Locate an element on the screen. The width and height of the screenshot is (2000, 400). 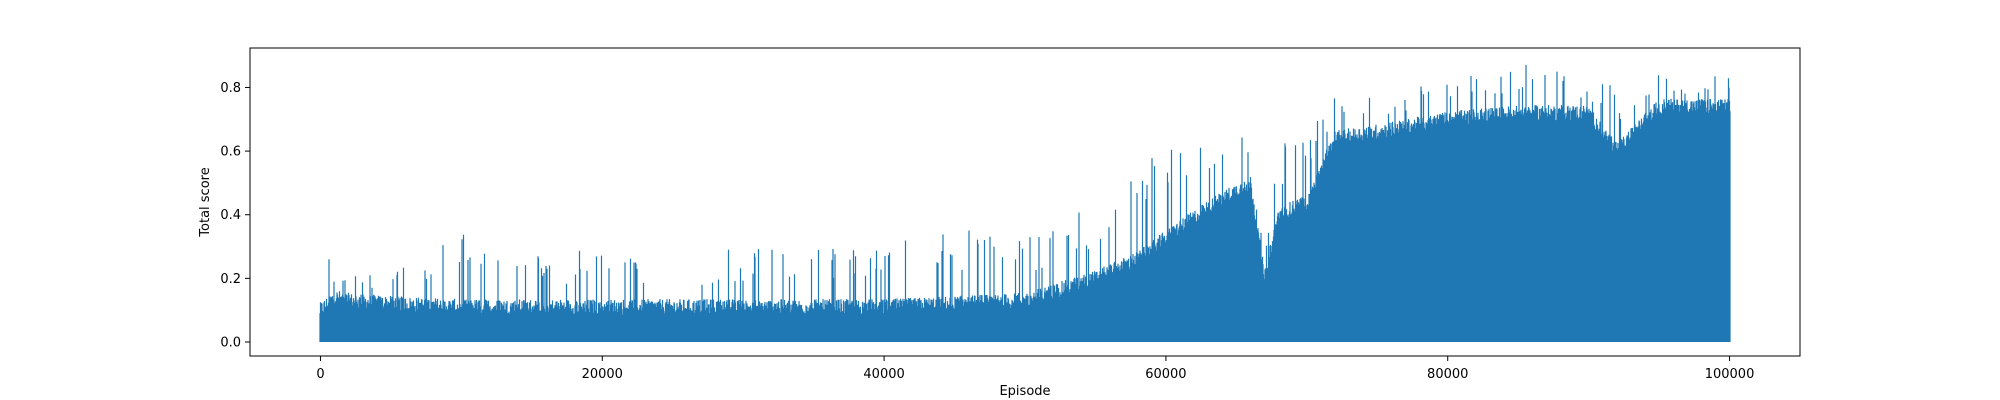
x-axis: 0 20000 40000 60000 80000 100000 is located at coordinates (1035, 369).